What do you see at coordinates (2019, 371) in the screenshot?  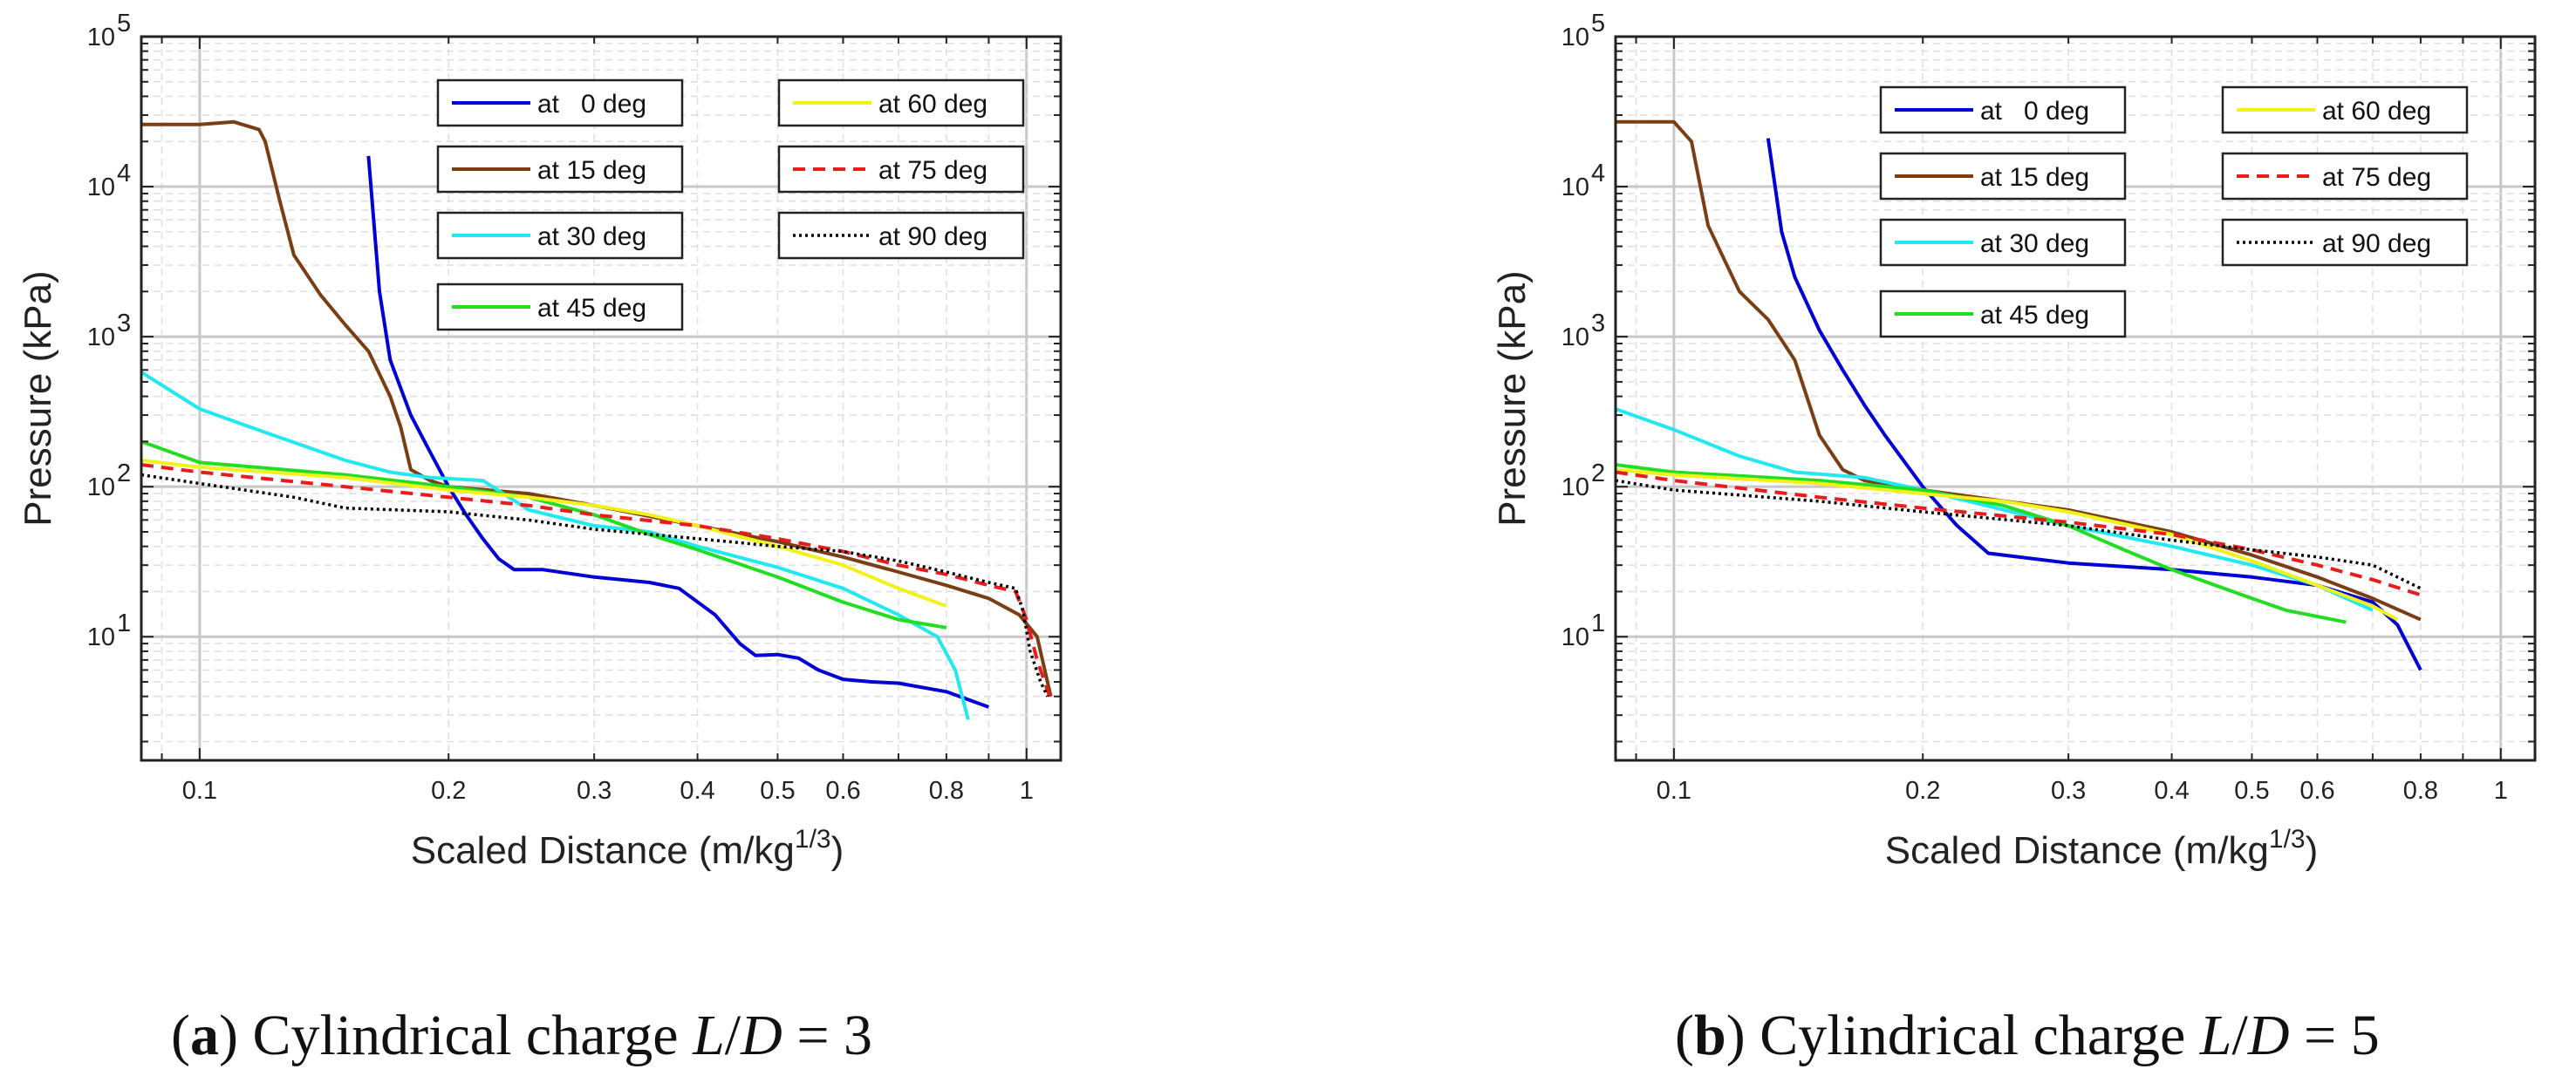 I see `series-line-at-15-deg` at bounding box center [2019, 371].